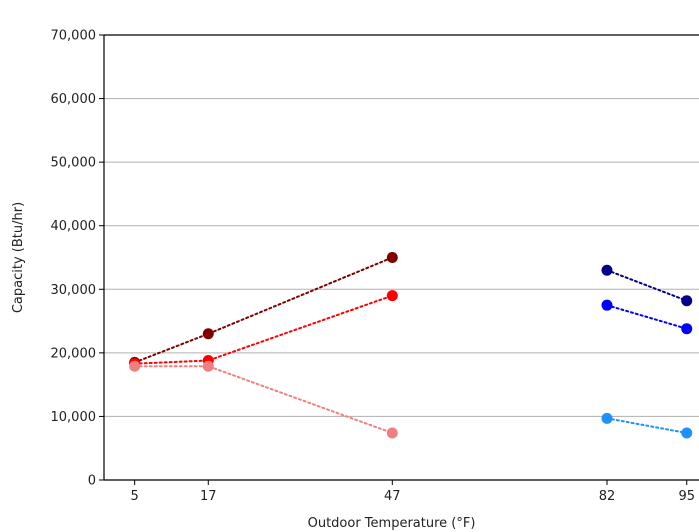 This screenshot has width=699, height=532. Describe the element at coordinates (74, 417) in the screenshot. I see `y-tick-label: 10,000` at that location.